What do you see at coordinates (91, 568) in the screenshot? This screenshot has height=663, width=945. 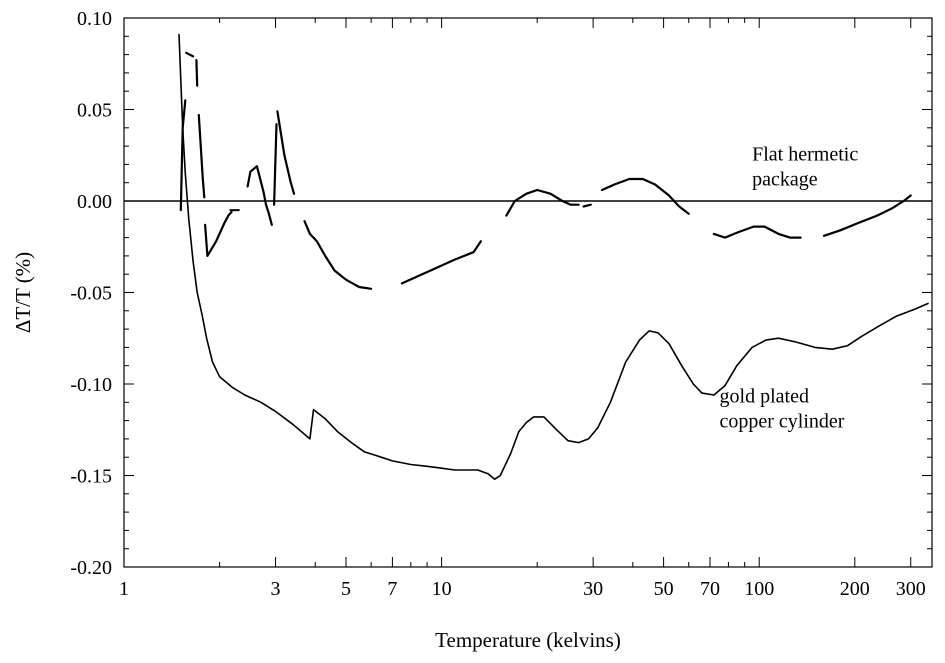 I see `y-tick-label: -0.20` at bounding box center [91, 568].